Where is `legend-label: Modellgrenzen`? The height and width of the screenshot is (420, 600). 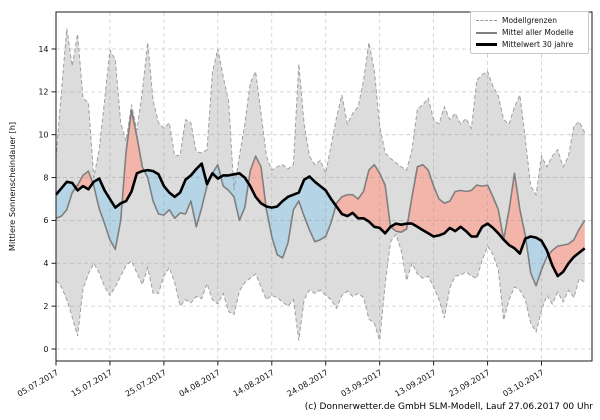
legend-label: Modellgrenzen is located at coordinates (529, 20).